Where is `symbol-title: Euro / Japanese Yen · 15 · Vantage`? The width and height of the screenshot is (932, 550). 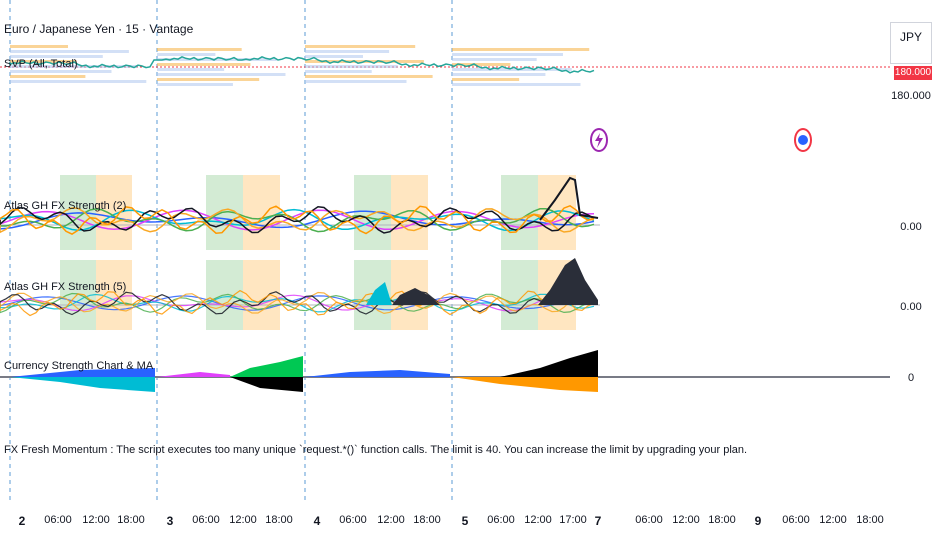
symbol-title: Euro / Japanese Yen · 15 · Vantage is located at coordinates (99, 29).